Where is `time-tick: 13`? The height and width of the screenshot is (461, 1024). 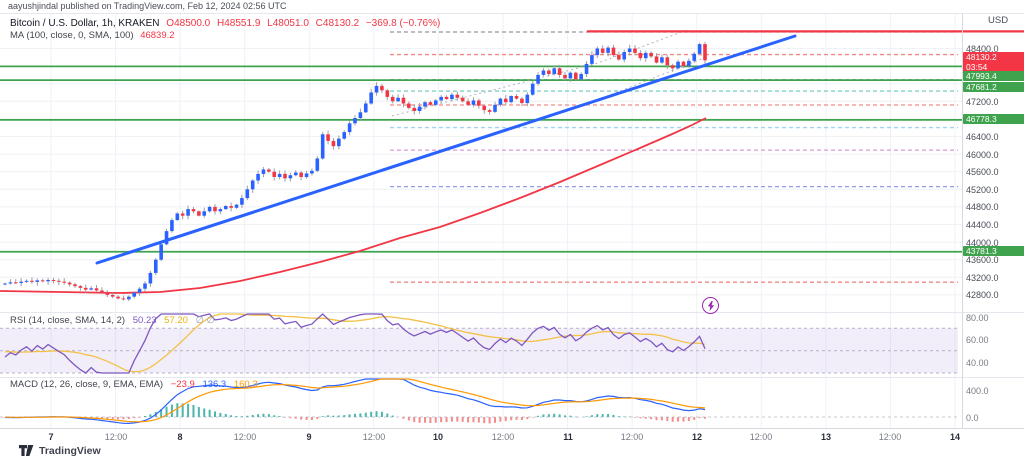
time-tick: 13 is located at coordinates (826, 437).